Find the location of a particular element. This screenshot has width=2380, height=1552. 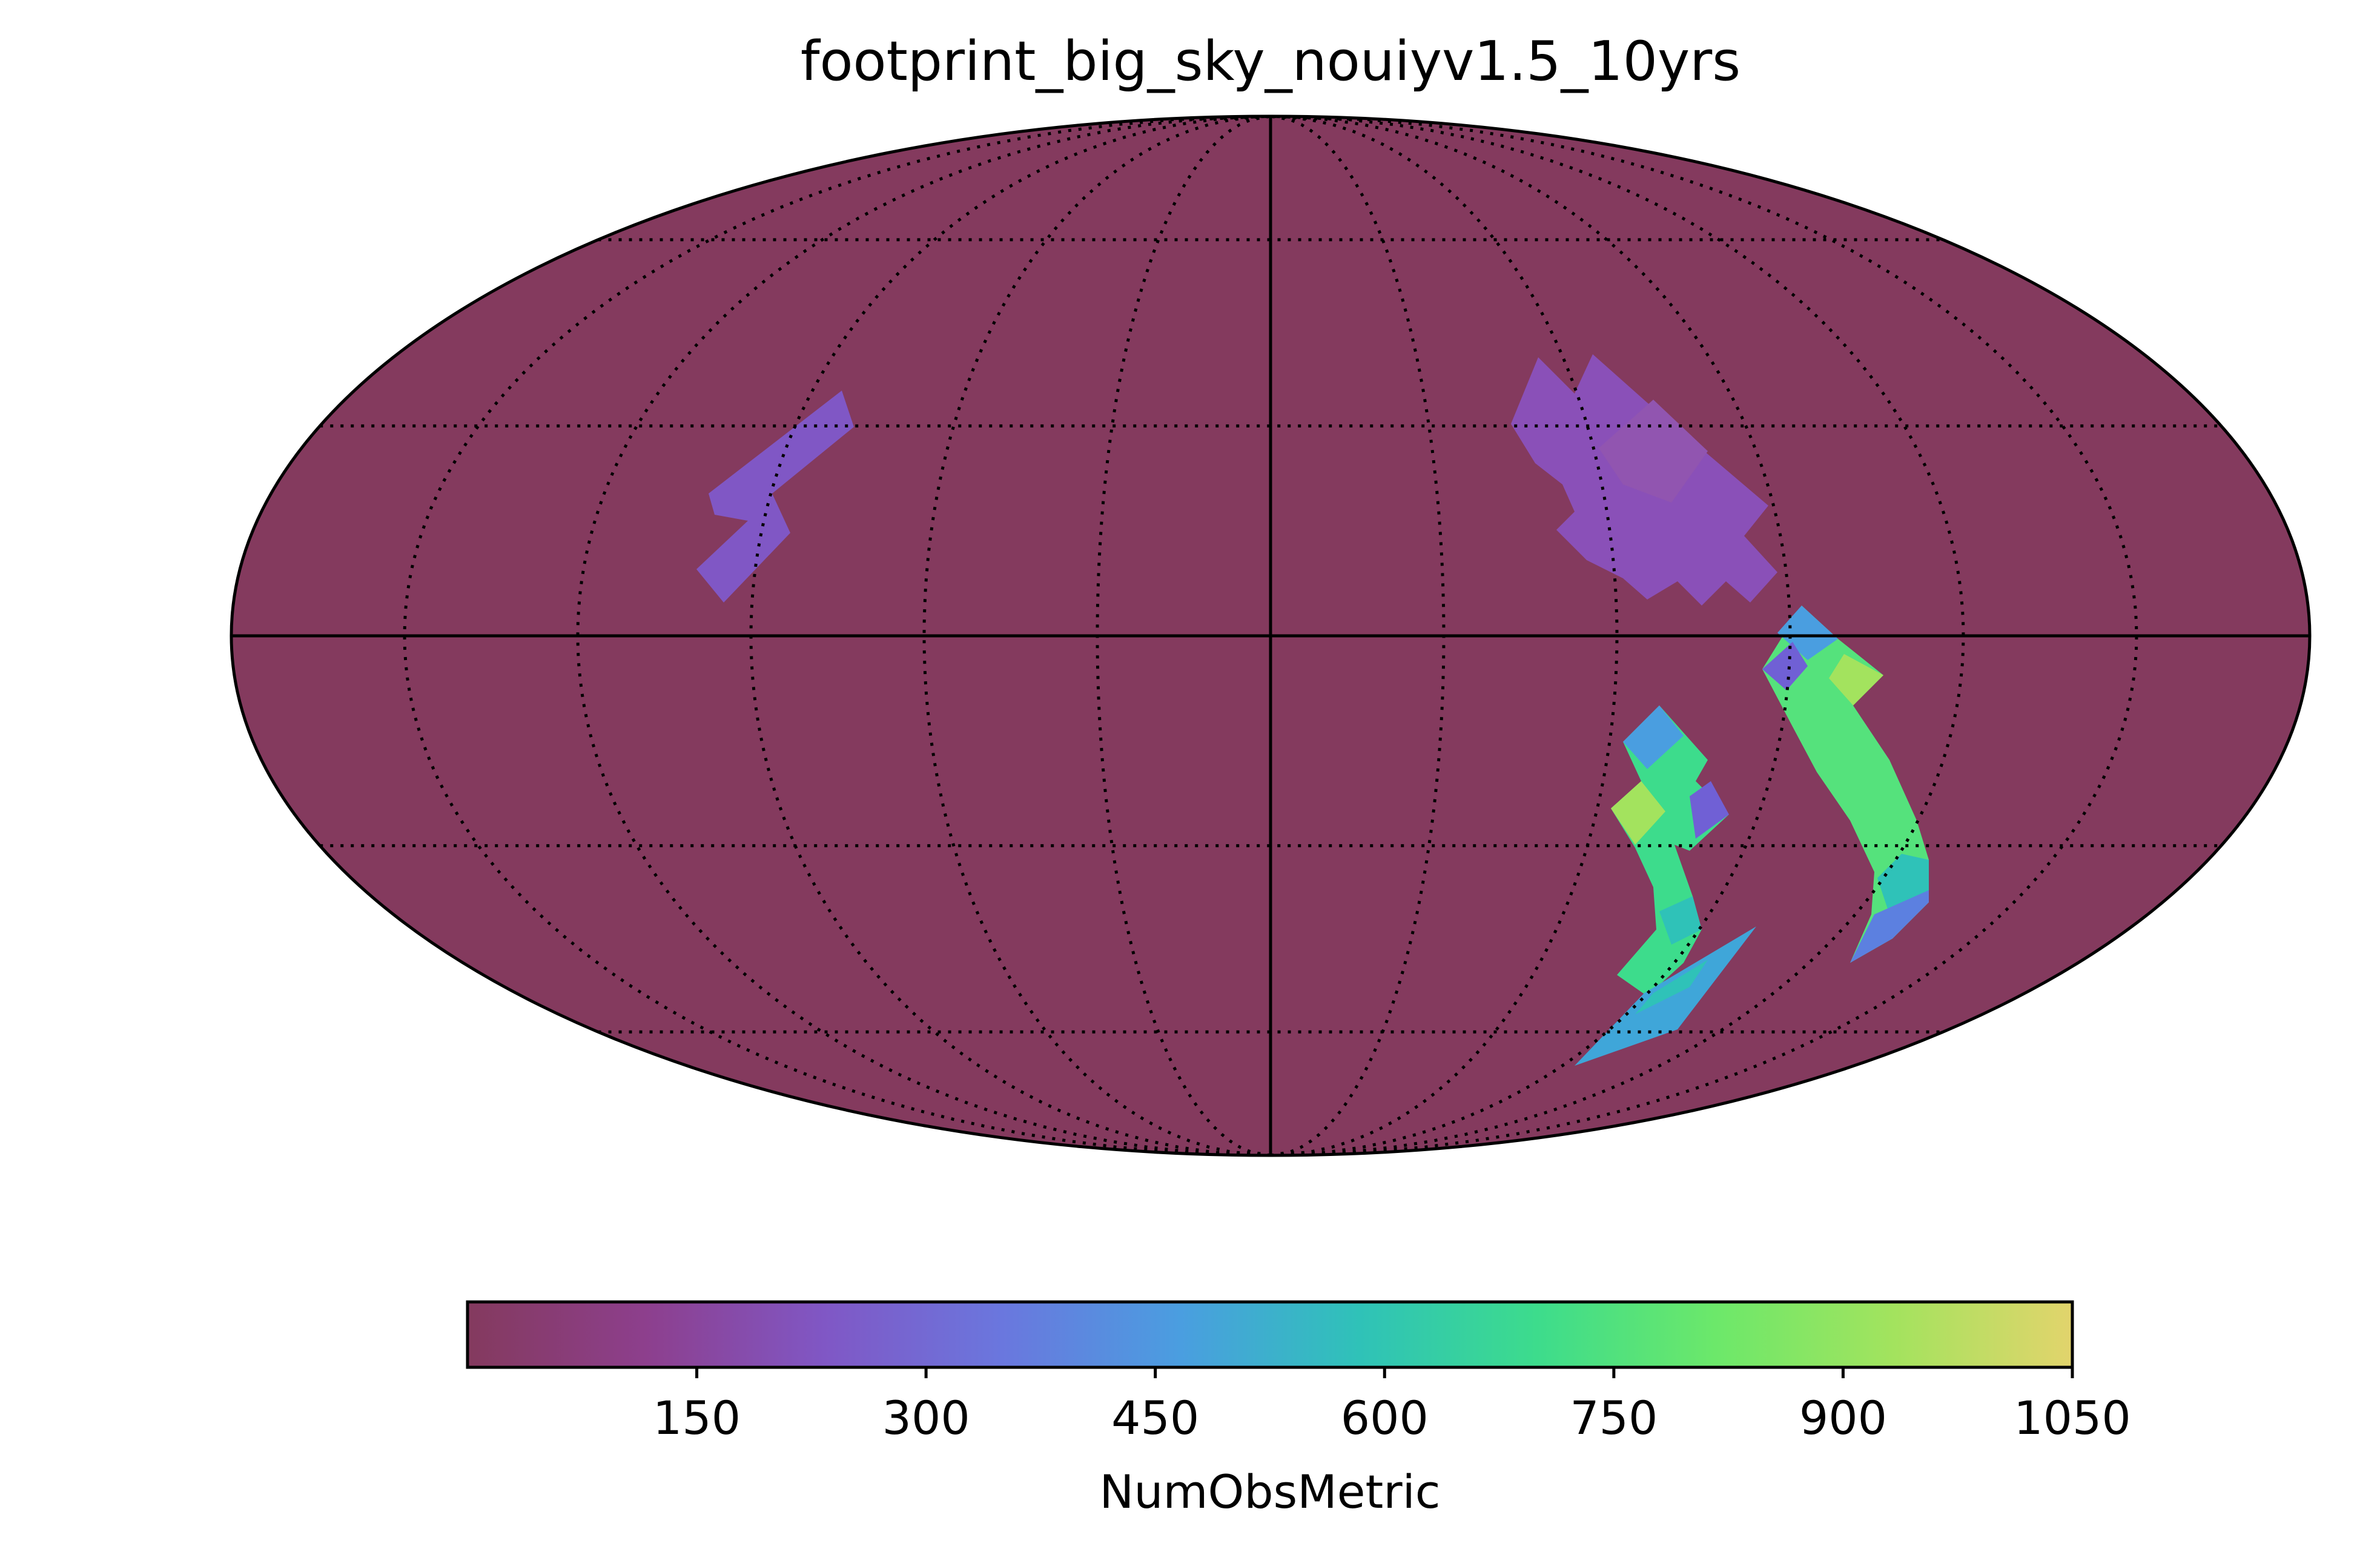

colorbar-label: NumObsMetric is located at coordinates (1270, 1492).